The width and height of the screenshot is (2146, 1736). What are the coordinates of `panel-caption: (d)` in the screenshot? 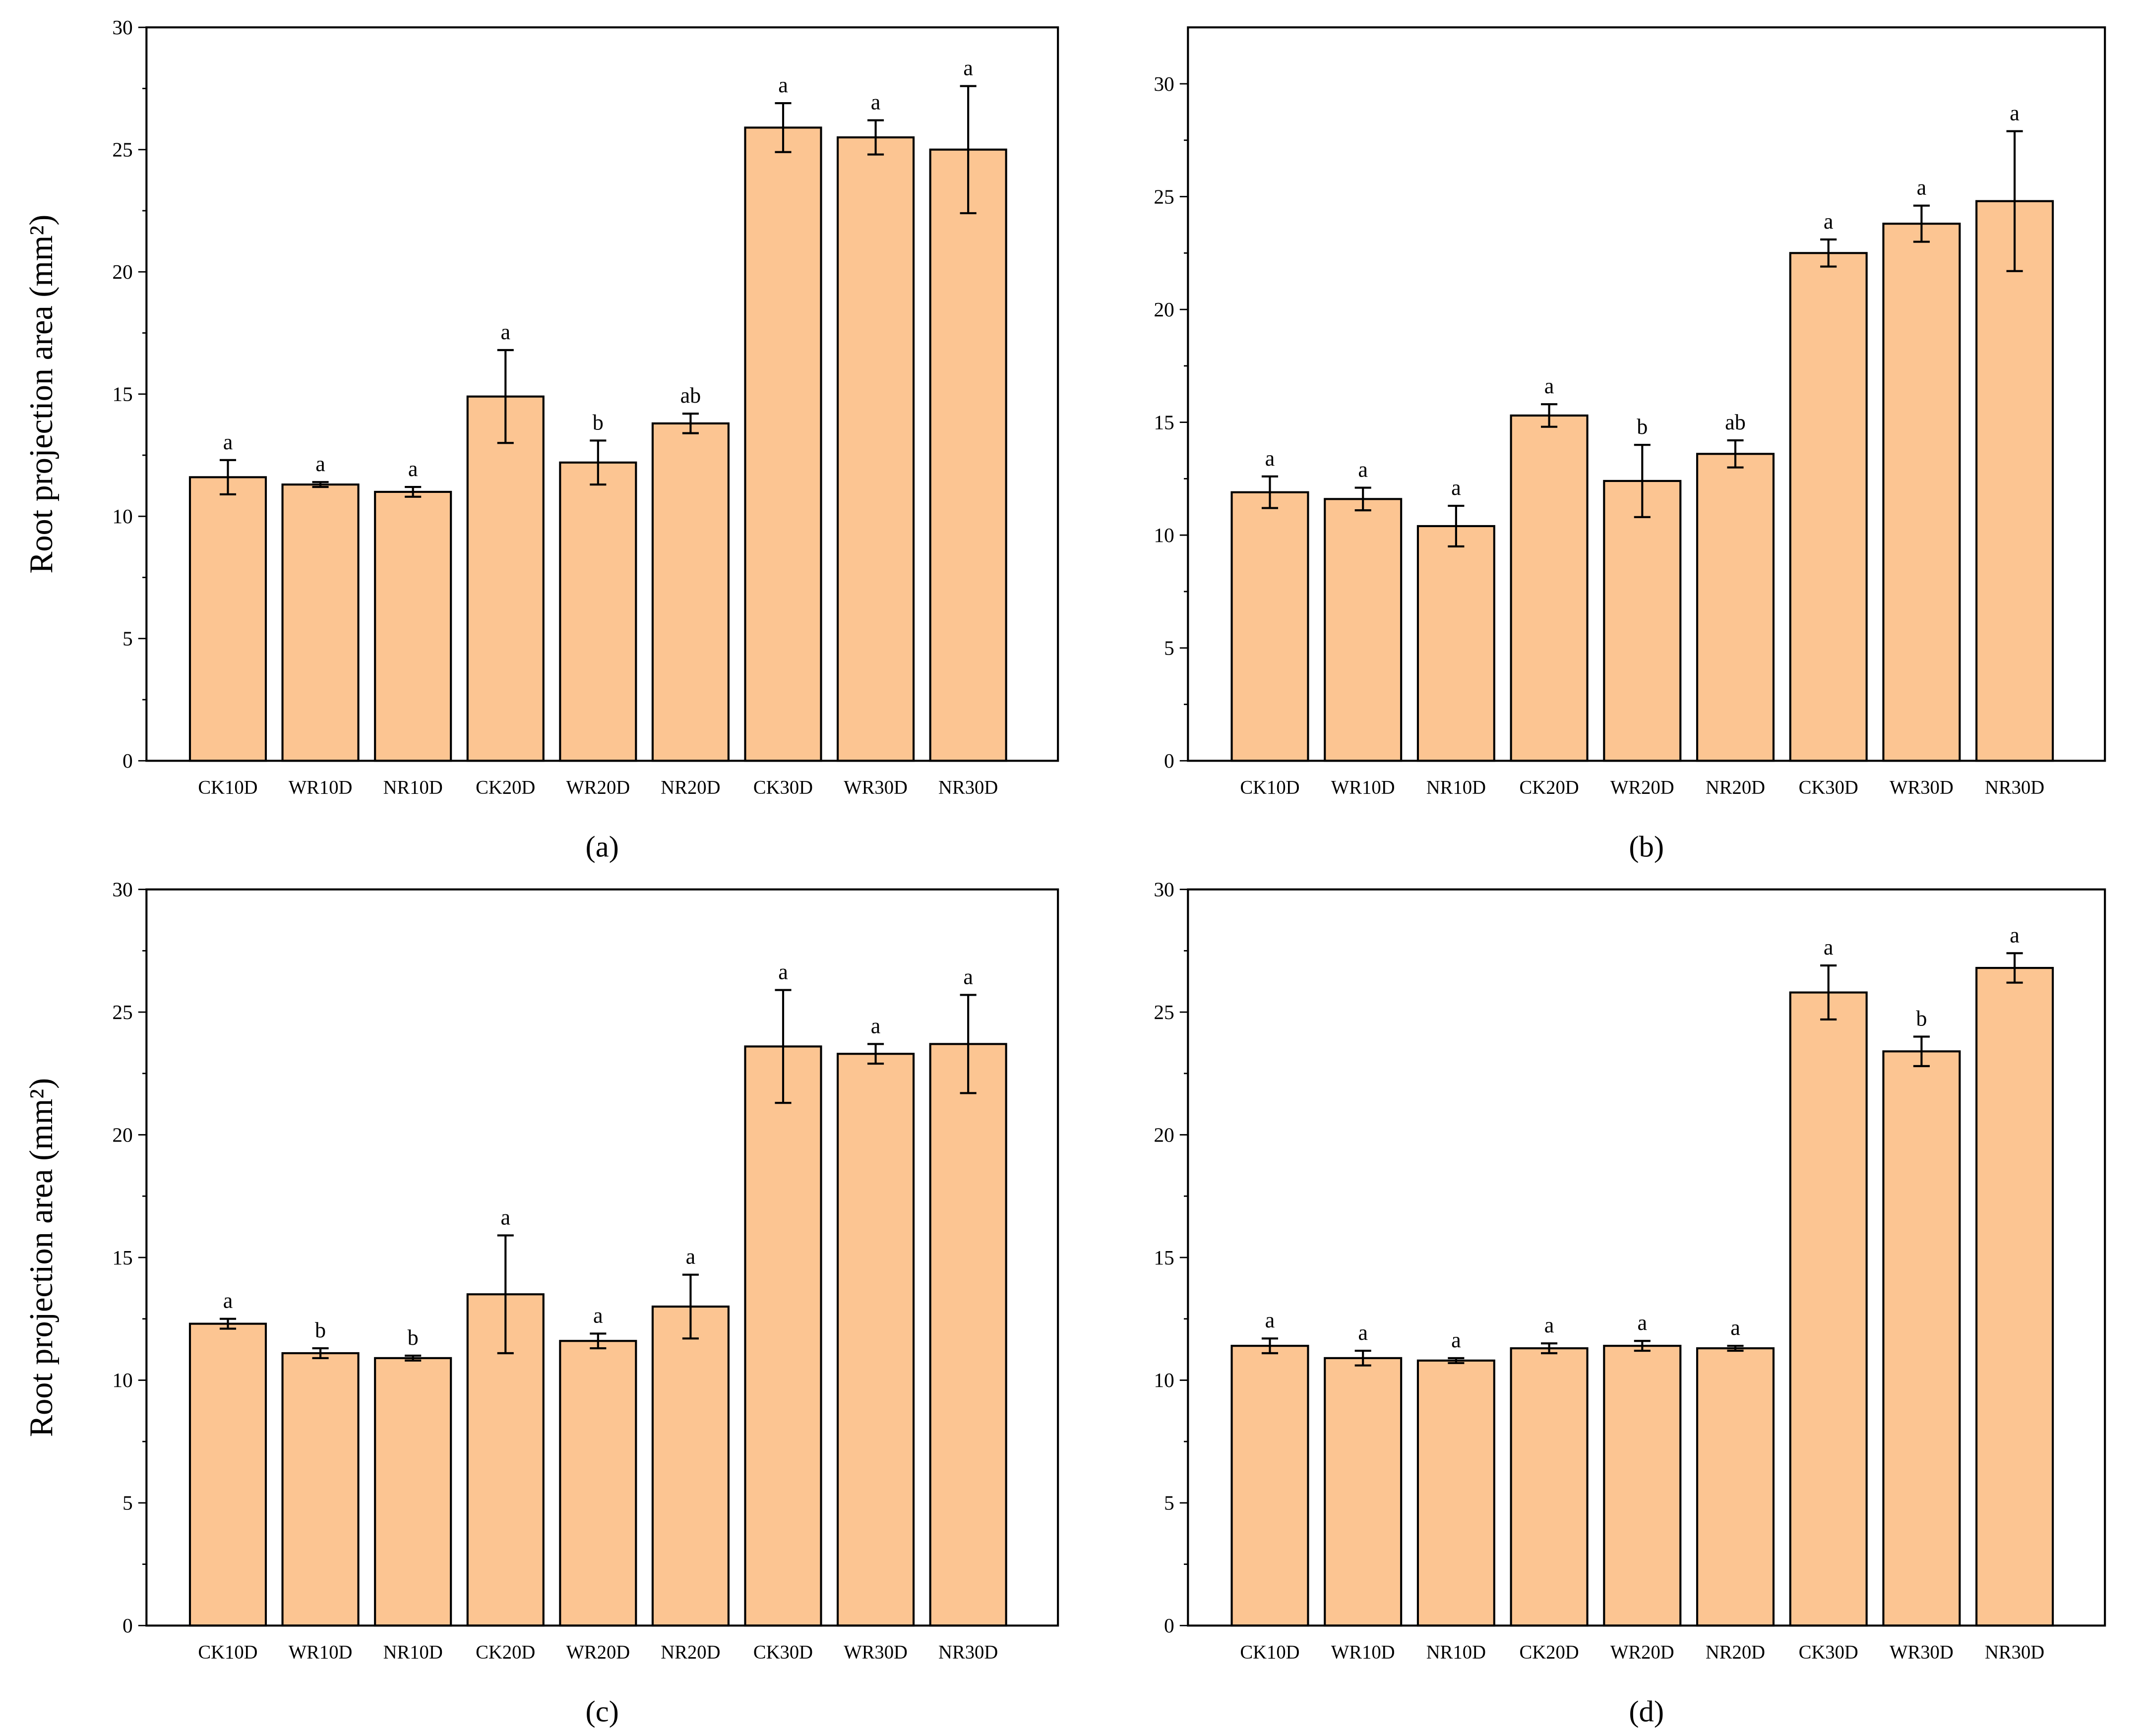 It's located at (1646, 1711).